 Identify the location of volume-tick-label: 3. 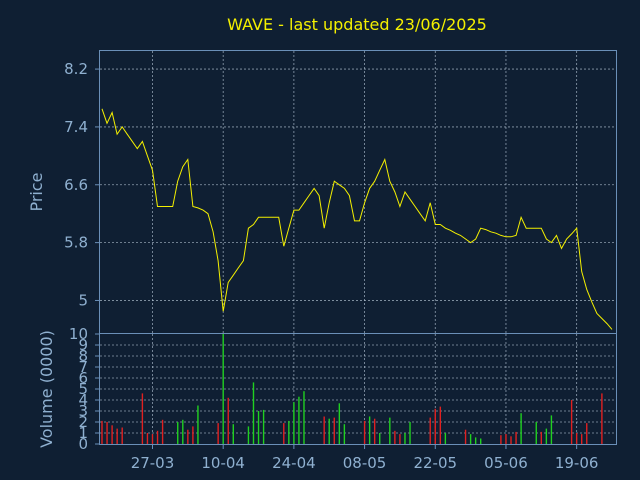
(83, 411).